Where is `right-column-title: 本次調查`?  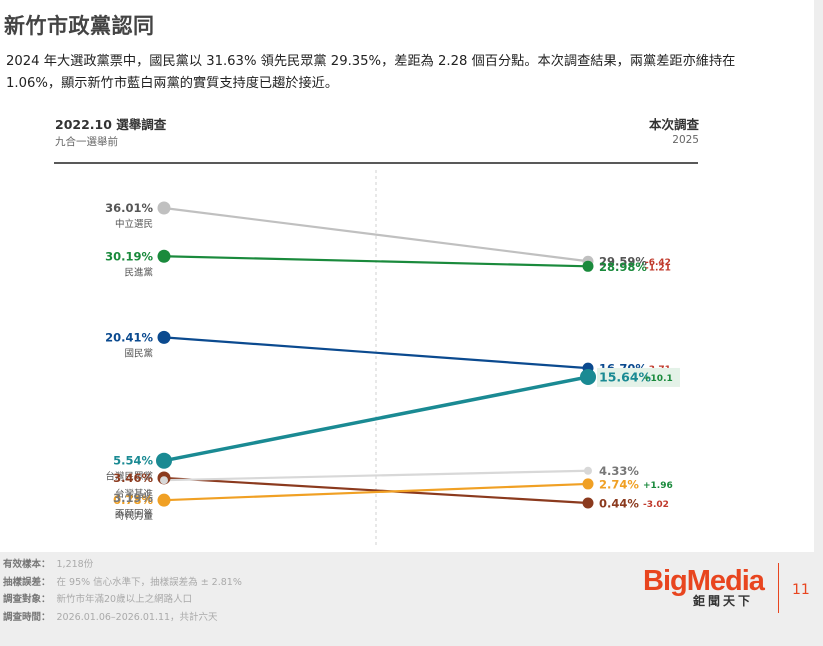
right-column-title: 本次調查 is located at coordinates (673, 124).